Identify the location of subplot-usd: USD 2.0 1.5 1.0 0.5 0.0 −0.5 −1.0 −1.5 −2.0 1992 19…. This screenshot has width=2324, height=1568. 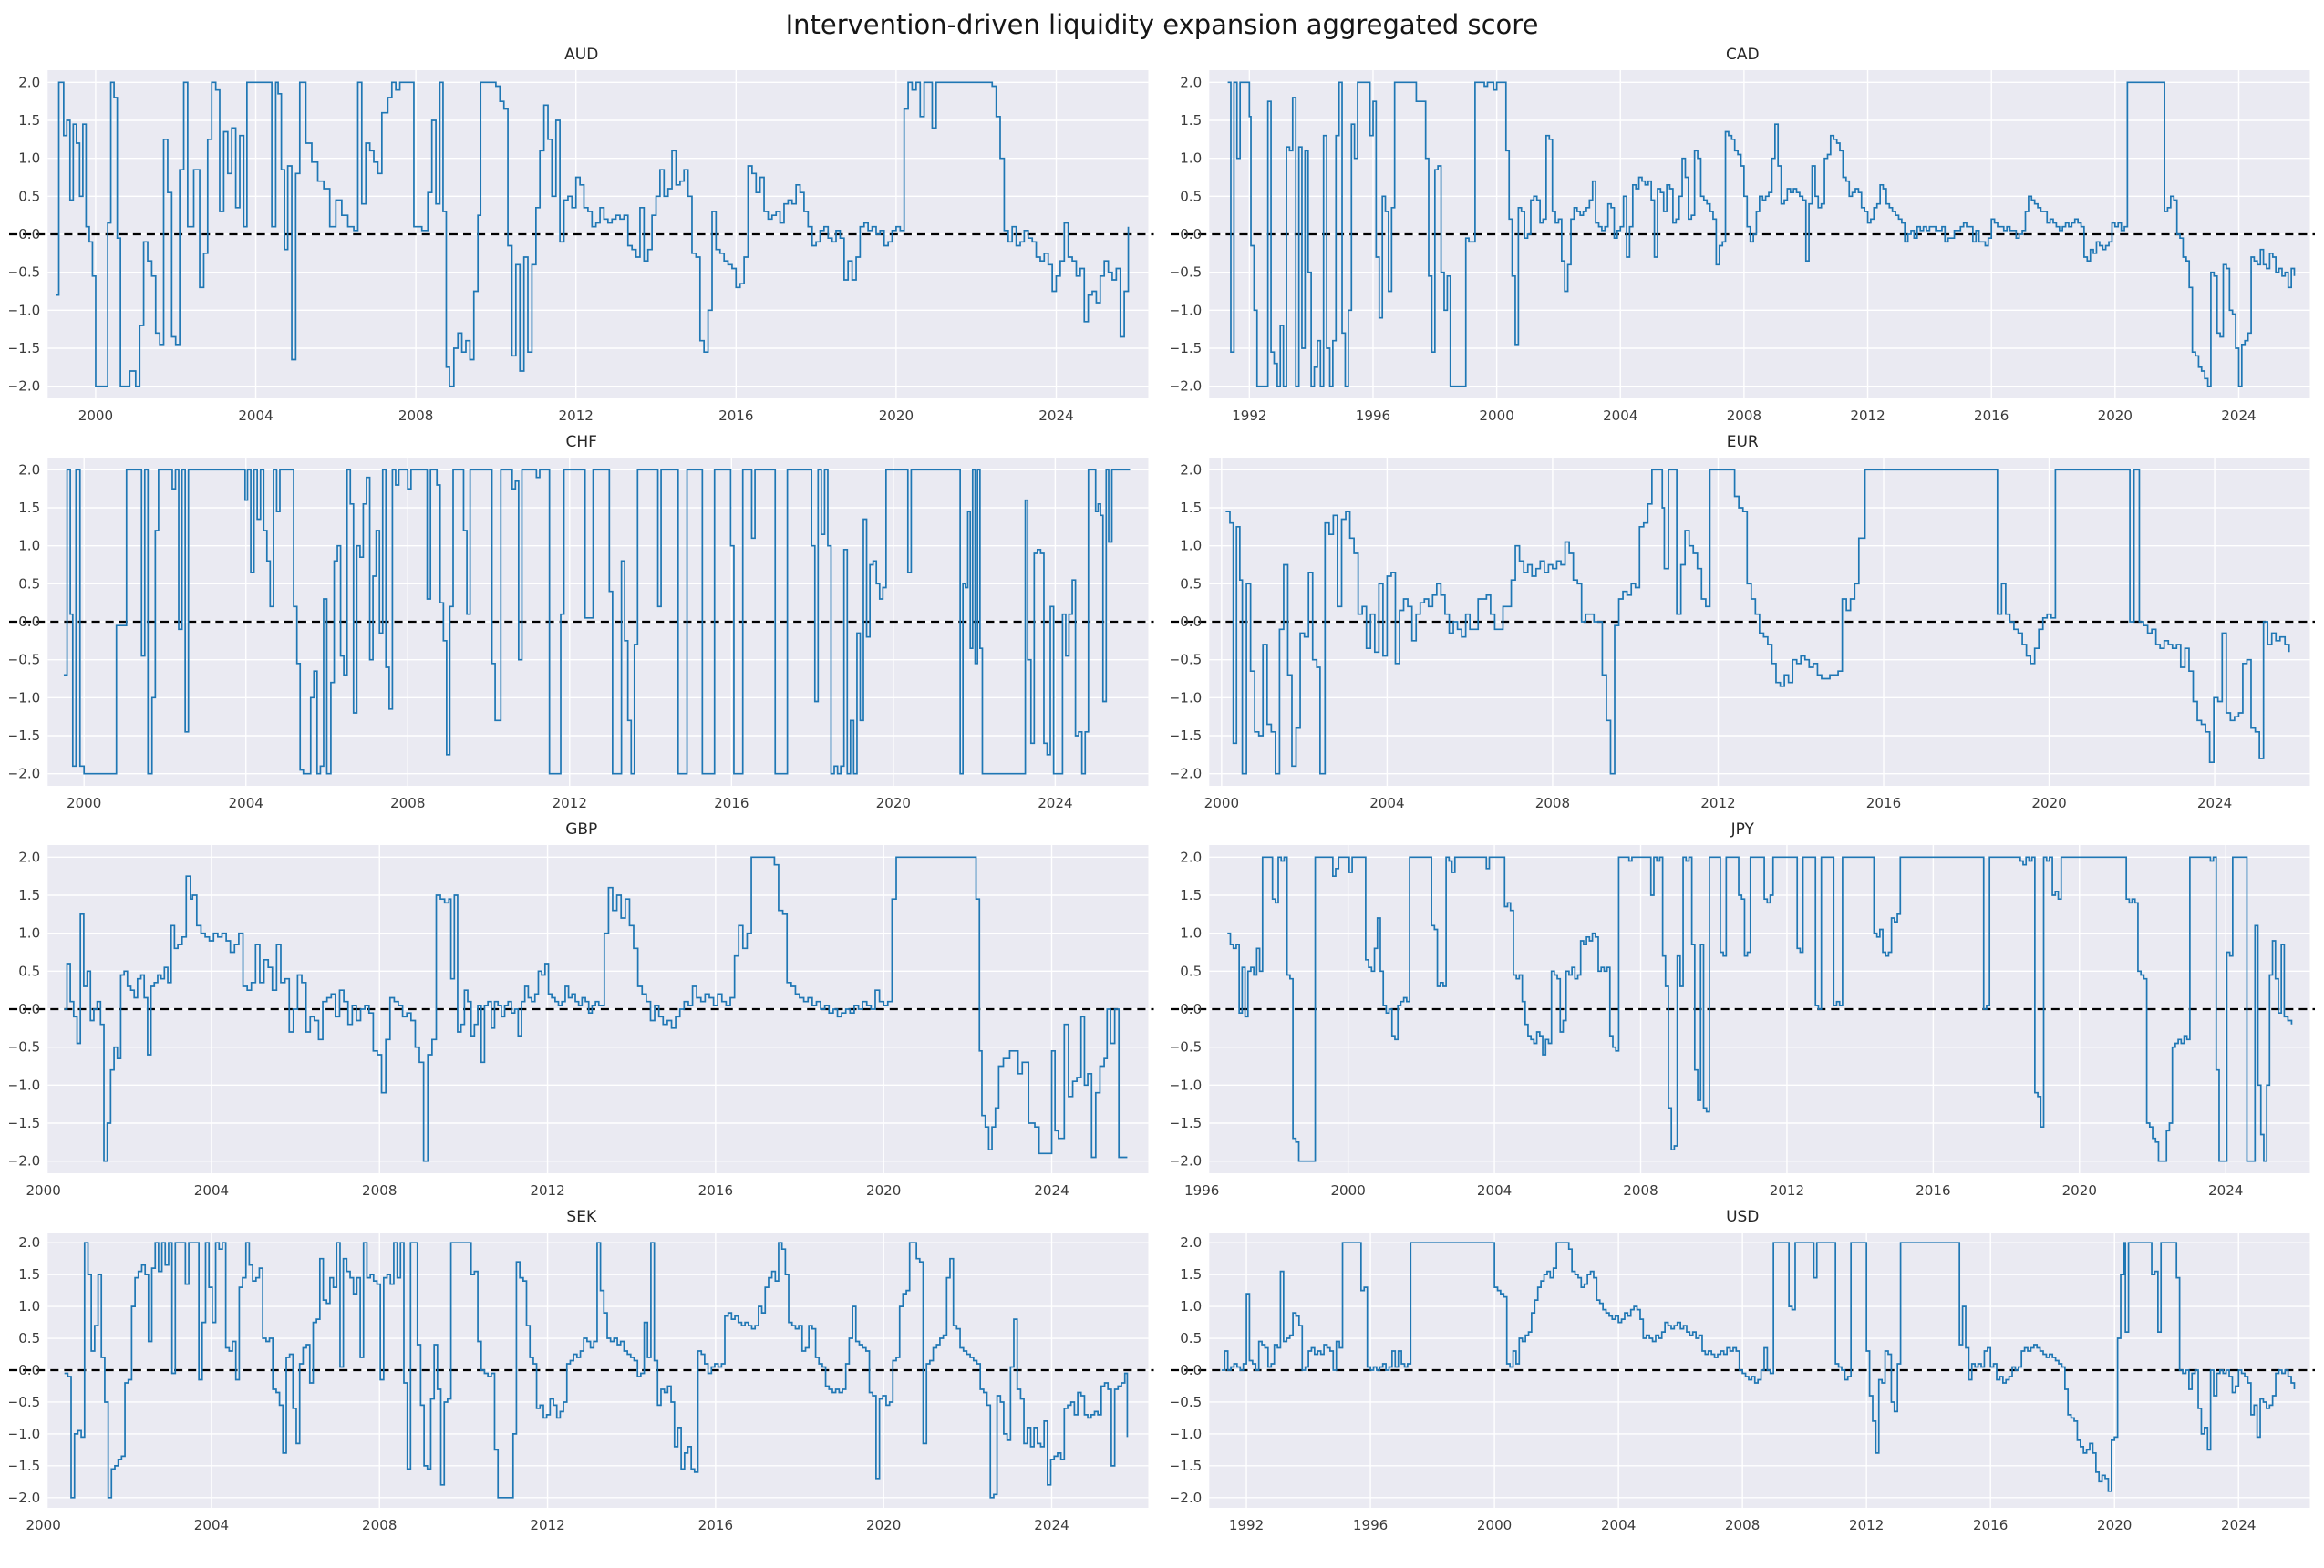
(1742, 1371).